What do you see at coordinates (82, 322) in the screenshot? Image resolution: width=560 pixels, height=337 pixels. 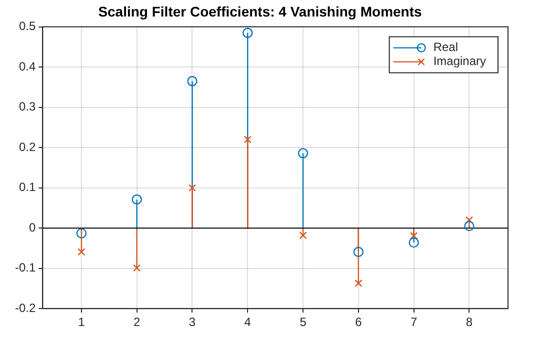 I see `x-tick-label: 1` at bounding box center [82, 322].